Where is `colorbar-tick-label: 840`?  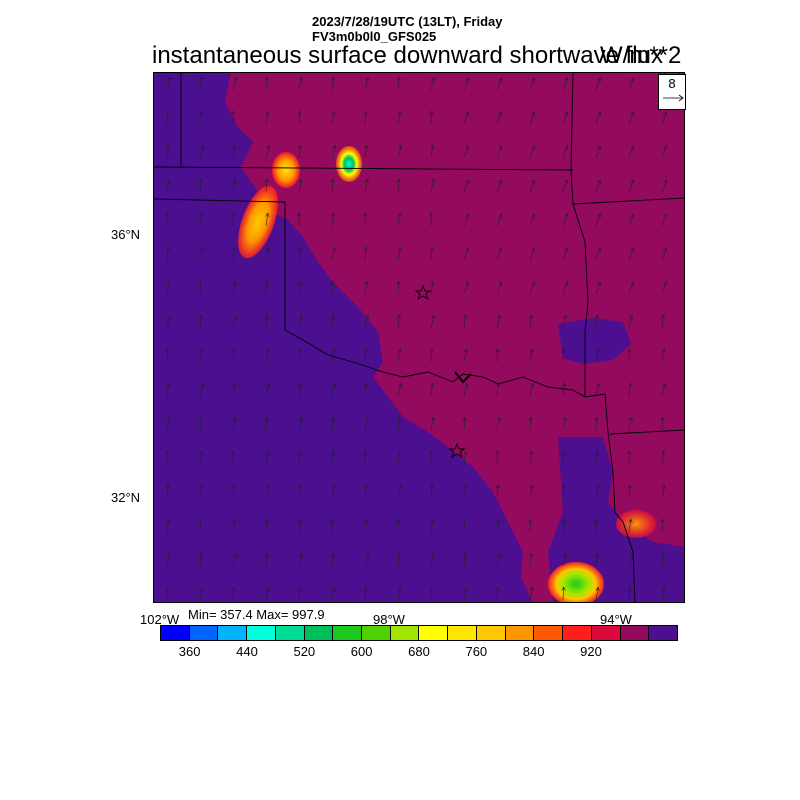
colorbar-tick-label: 840 is located at coordinates (533, 651).